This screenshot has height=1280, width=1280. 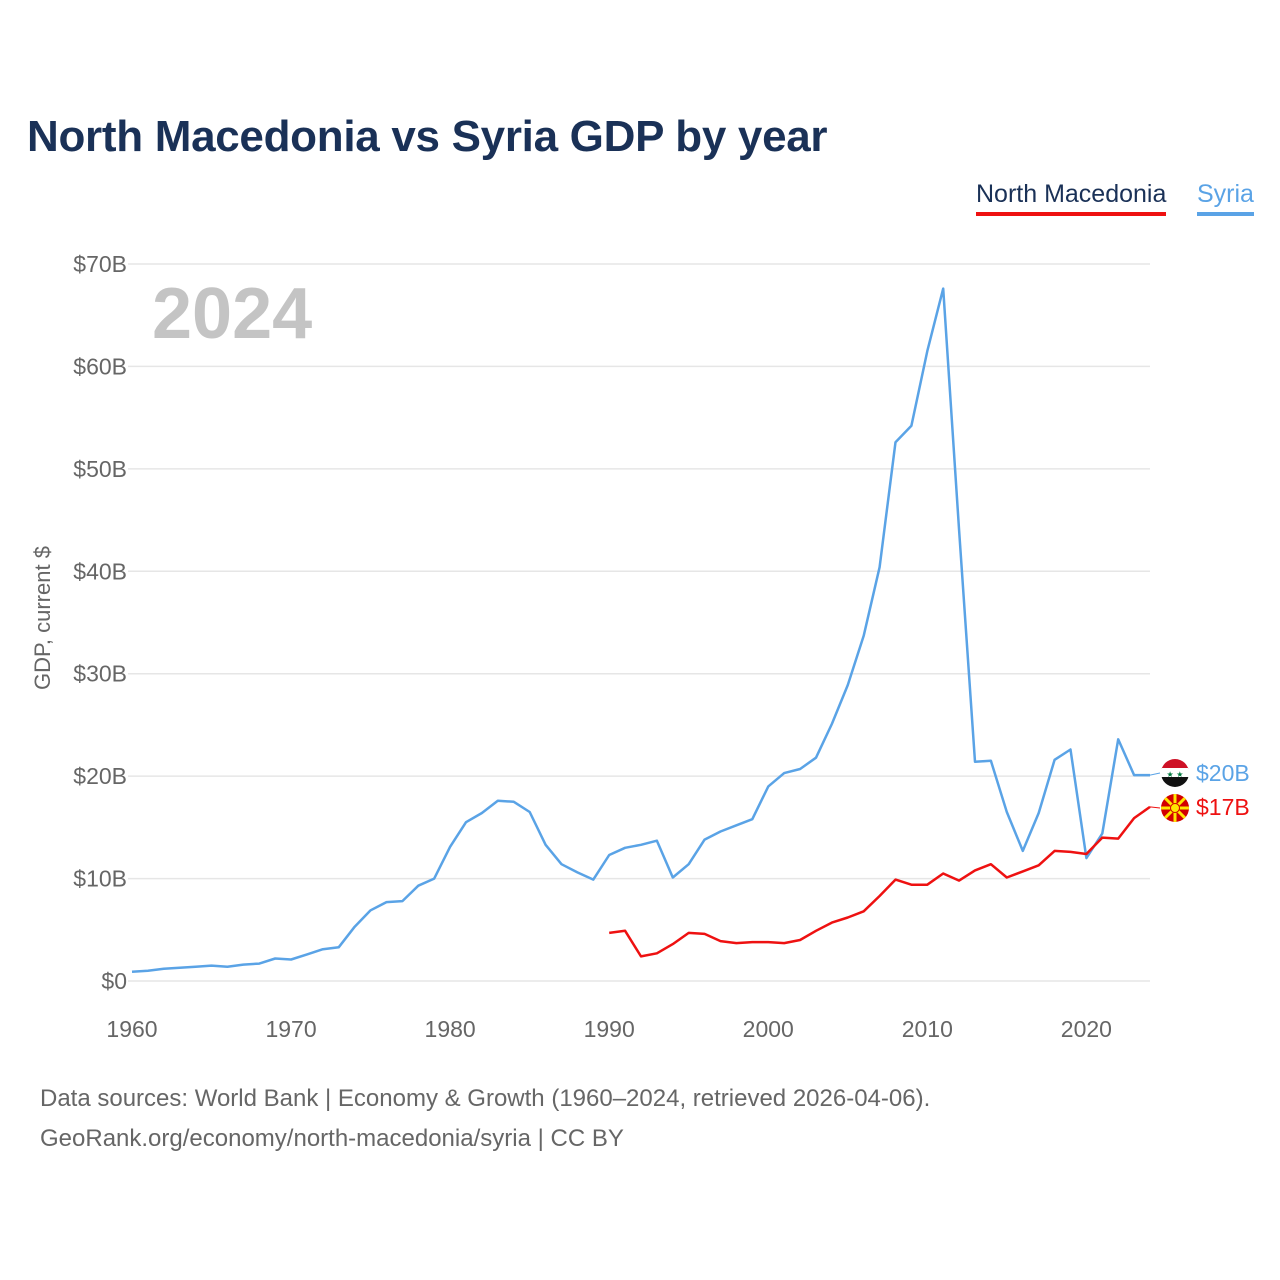 I want to click on x-tick-labels: 1960 1970 1980 1990 2000 2010 2020, so click(x=609, y=1029).